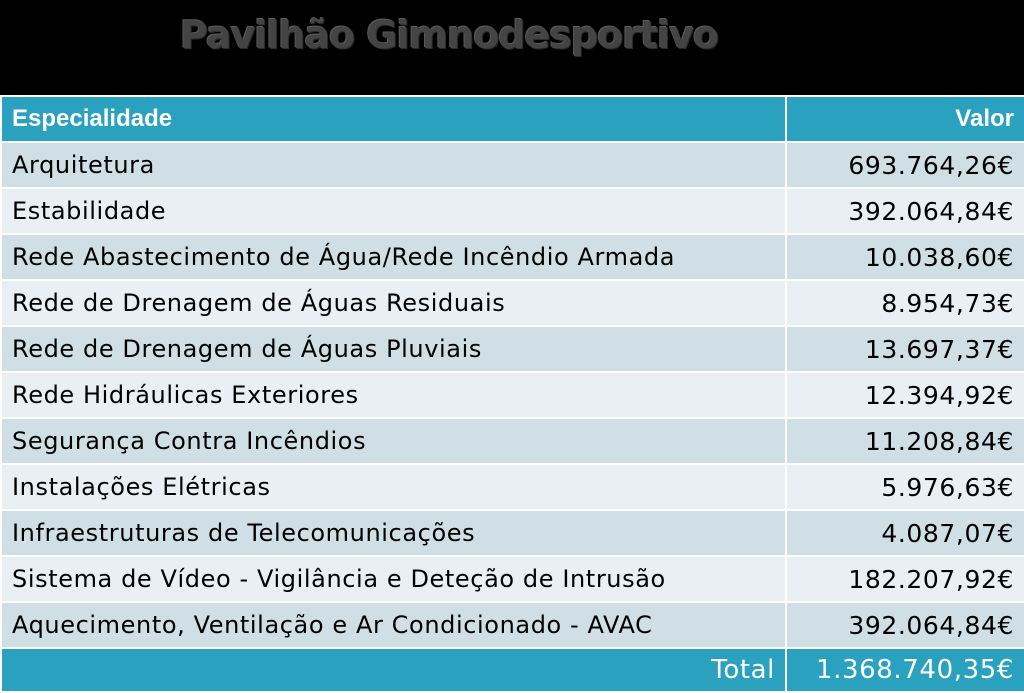  Describe the element at coordinates (904, 257) in the screenshot. I see `value-cell: 10.038,60€` at that location.